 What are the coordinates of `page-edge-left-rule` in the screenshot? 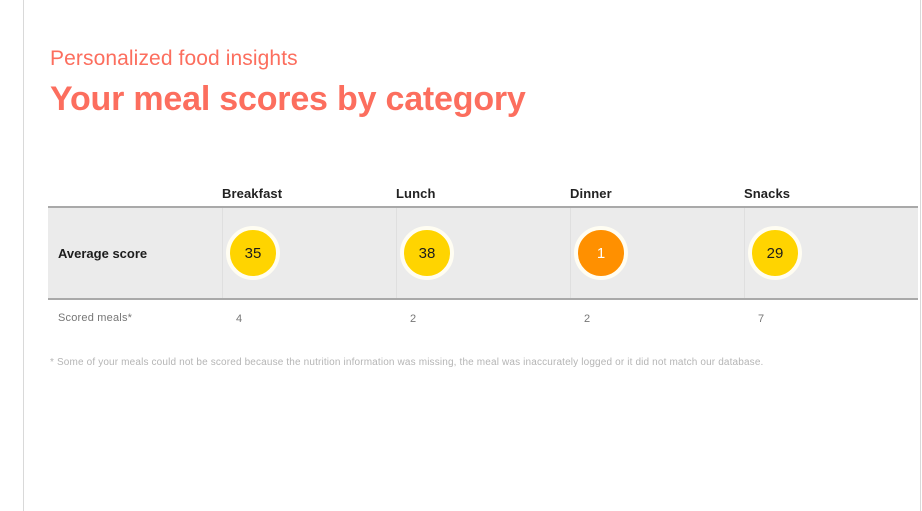 It's located at (23, 255).